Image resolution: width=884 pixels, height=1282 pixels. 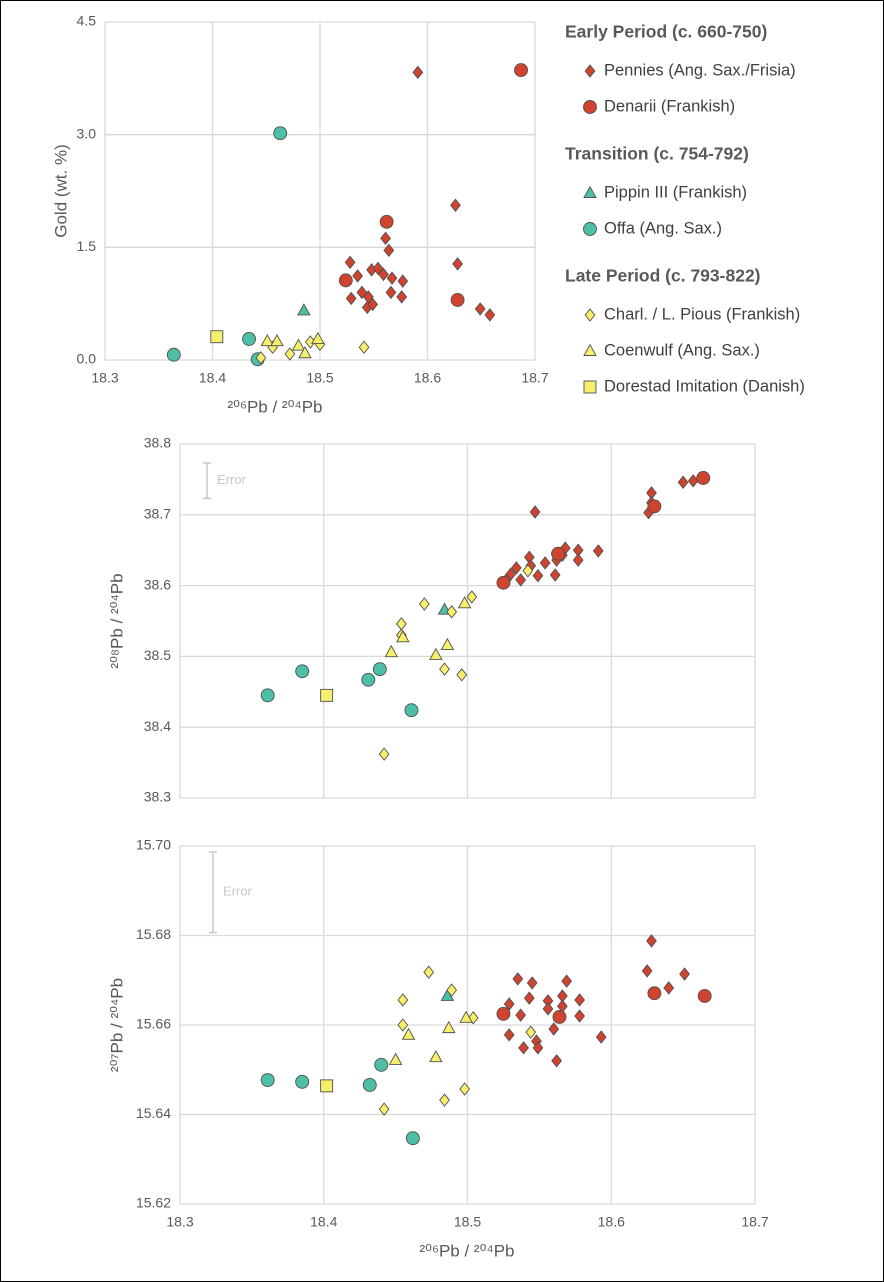 What do you see at coordinates (116, 620) in the screenshot?
I see `y-axis-label: ²⁰⁸Pb / ²⁰⁴Pb` at bounding box center [116, 620].